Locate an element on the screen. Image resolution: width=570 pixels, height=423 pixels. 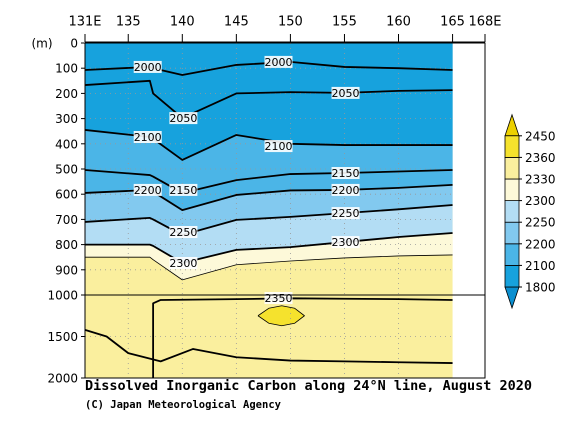
colorbar-label: 2250 is located at coordinates (540, 223).